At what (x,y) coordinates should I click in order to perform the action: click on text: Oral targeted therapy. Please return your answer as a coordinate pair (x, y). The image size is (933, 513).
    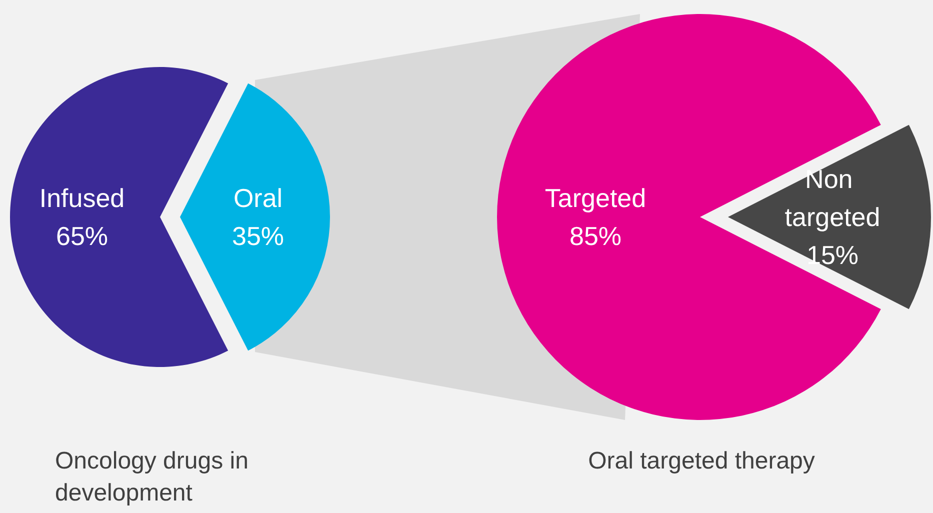
    Looking at the image, I should click on (701, 461).